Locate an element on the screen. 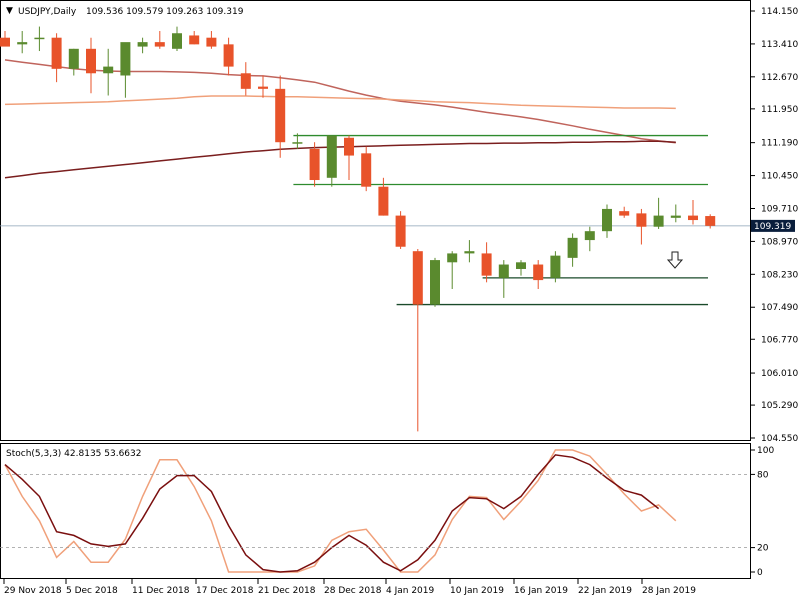 This screenshot has height=600, width=800. y-tick-label: 109.710 is located at coordinates (779, 209).